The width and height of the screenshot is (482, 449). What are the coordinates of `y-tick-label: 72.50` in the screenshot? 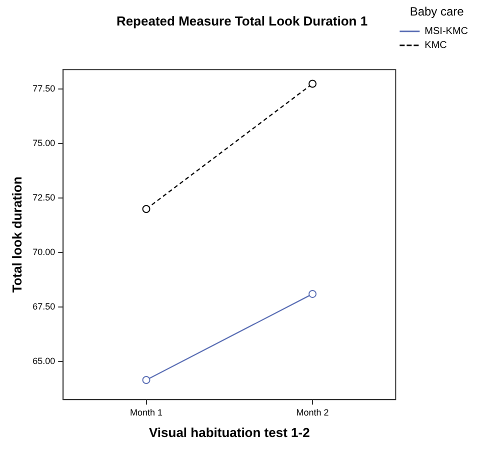 It's located at (44, 197).